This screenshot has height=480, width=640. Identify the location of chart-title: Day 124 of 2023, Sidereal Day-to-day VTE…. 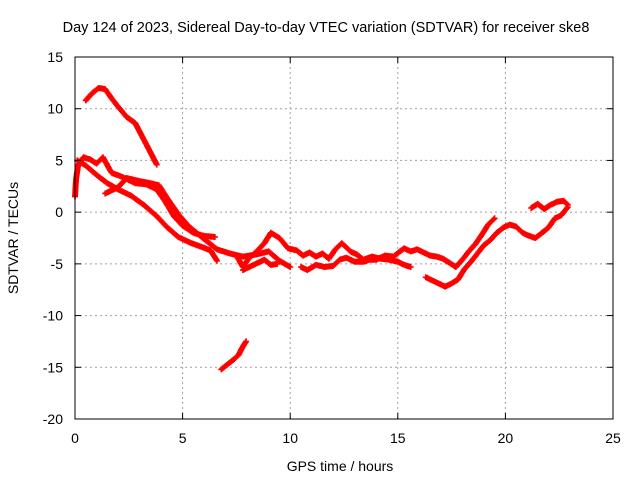
(326, 28).